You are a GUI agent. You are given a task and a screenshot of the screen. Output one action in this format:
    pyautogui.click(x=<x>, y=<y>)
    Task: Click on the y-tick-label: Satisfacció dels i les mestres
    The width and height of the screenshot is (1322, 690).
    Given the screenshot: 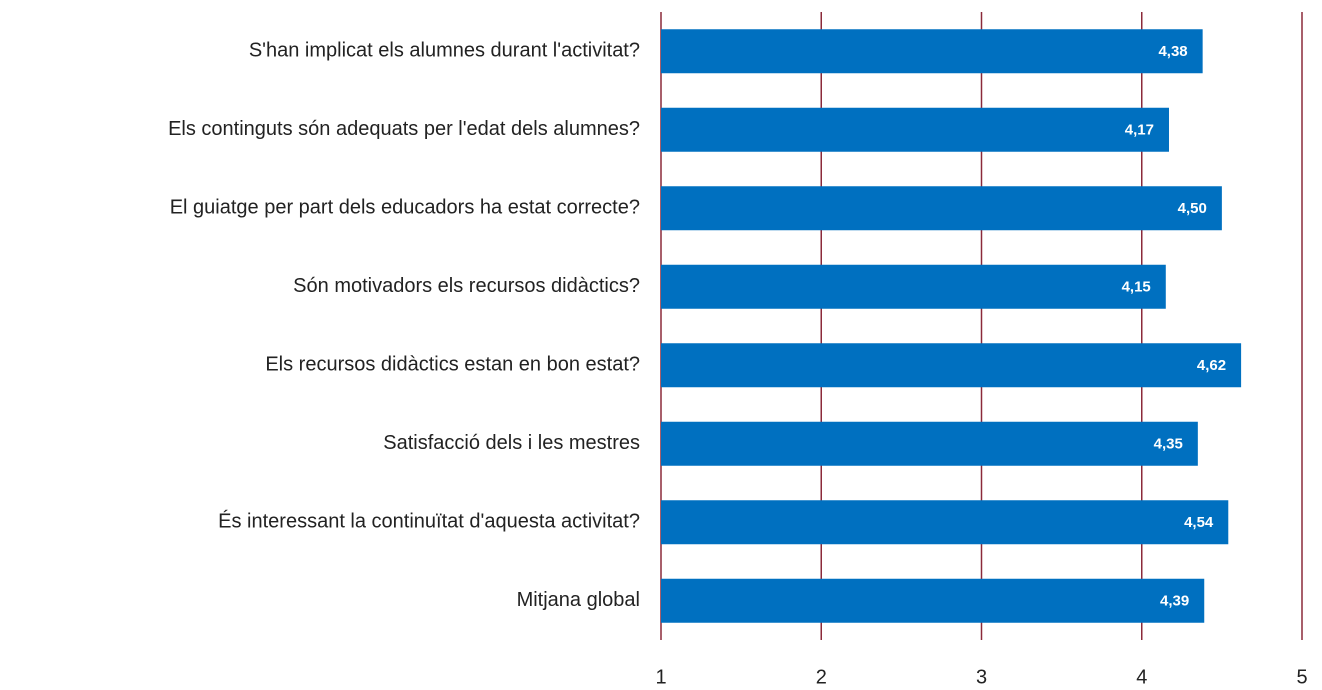 What is the action you would take?
    pyautogui.click(x=511, y=443)
    